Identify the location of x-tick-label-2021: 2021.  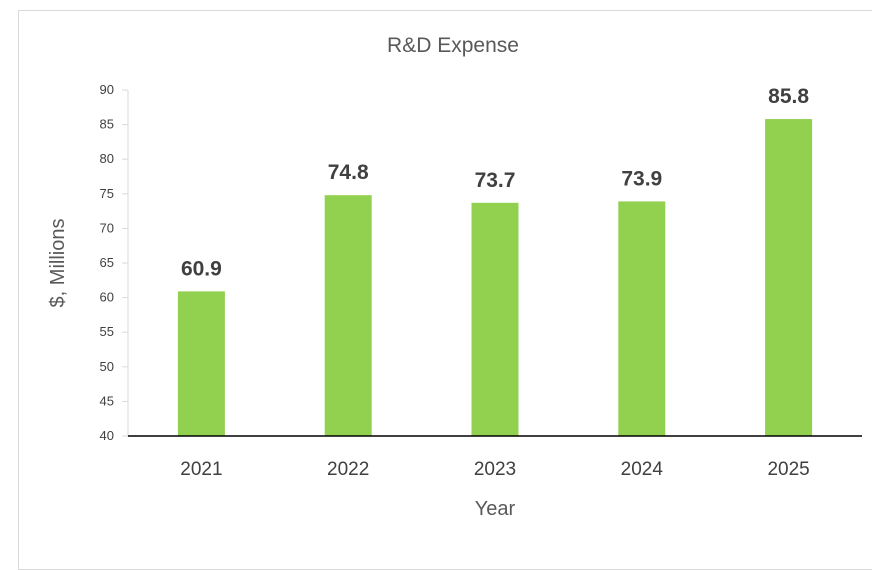
(201, 469).